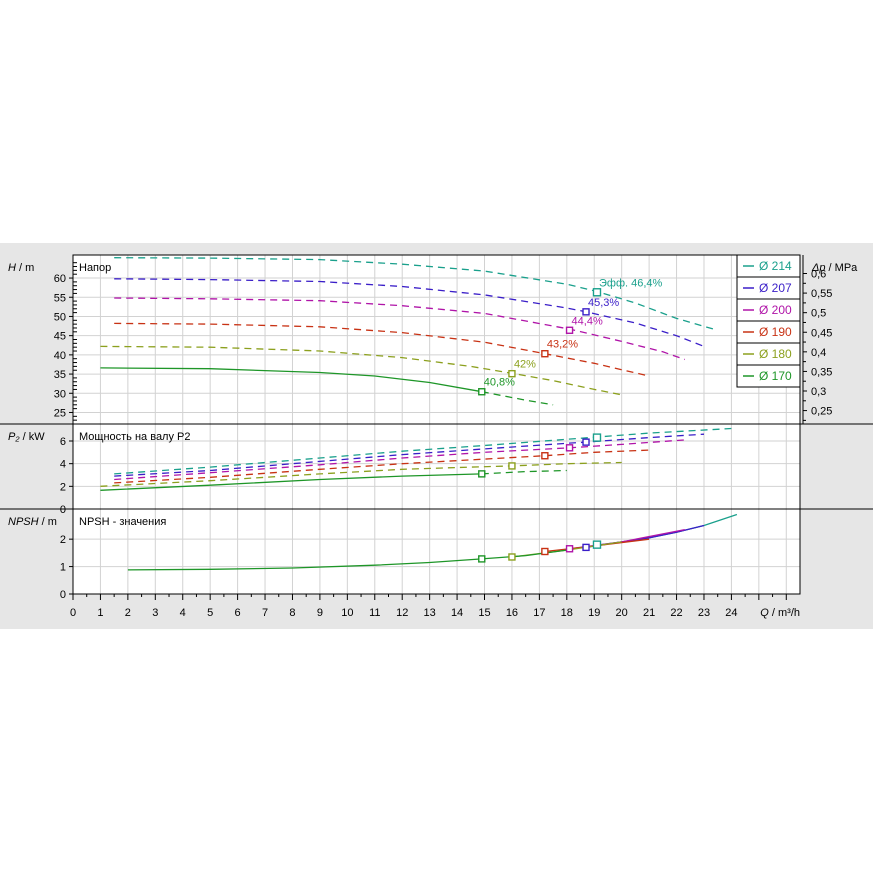 The height and width of the screenshot is (873, 873). I want to click on legend-label: Ø 180, so click(775, 354).